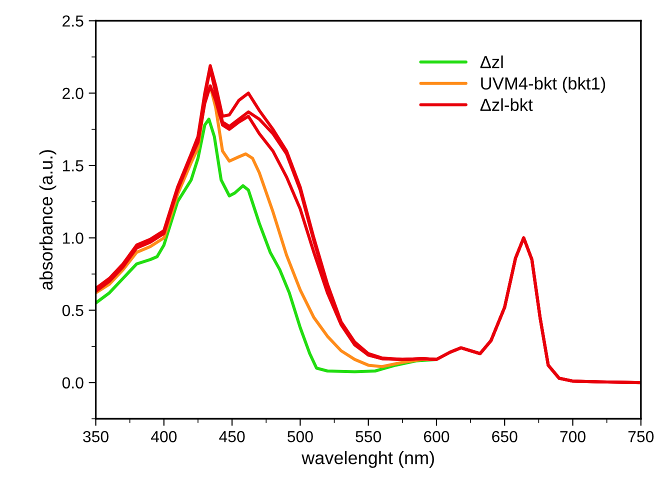  What do you see at coordinates (573, 436) in the screenshot?
I see `x-tick-label: 700` at bounding box center [573, 436].